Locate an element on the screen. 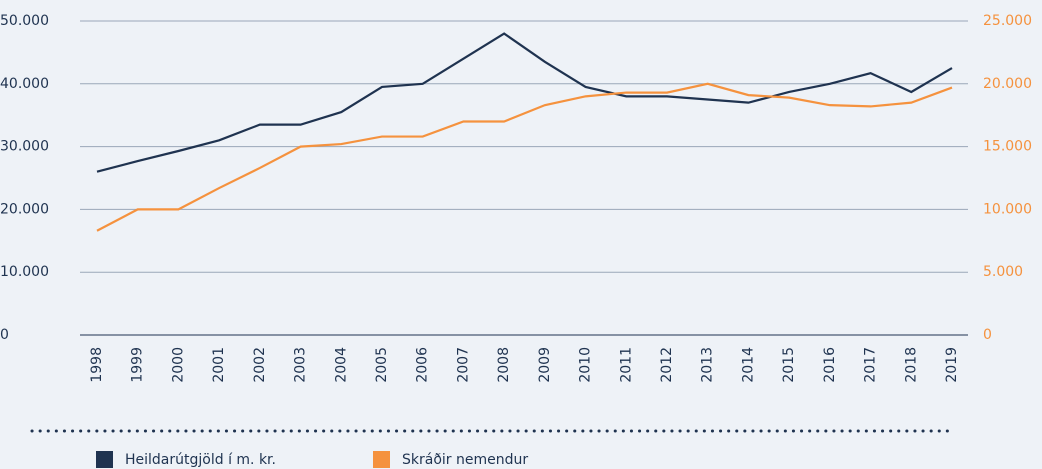 The width and height of the screenshot is (1042, 469). y-tick-label: 40.000 is located at coordinates (24, 84).